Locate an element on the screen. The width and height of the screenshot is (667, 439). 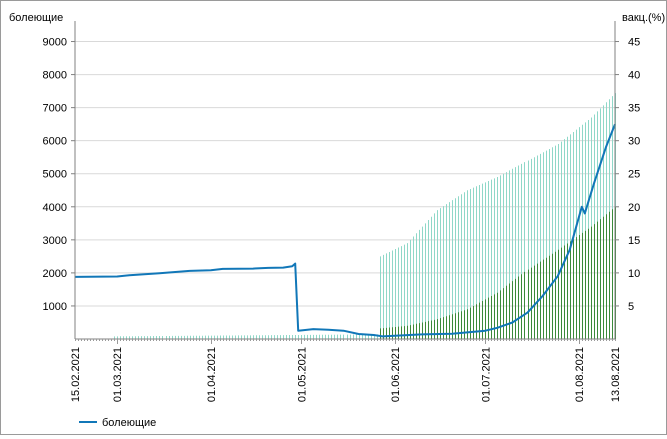
right-tick-label: 15 is located at coordinates (634, 241).